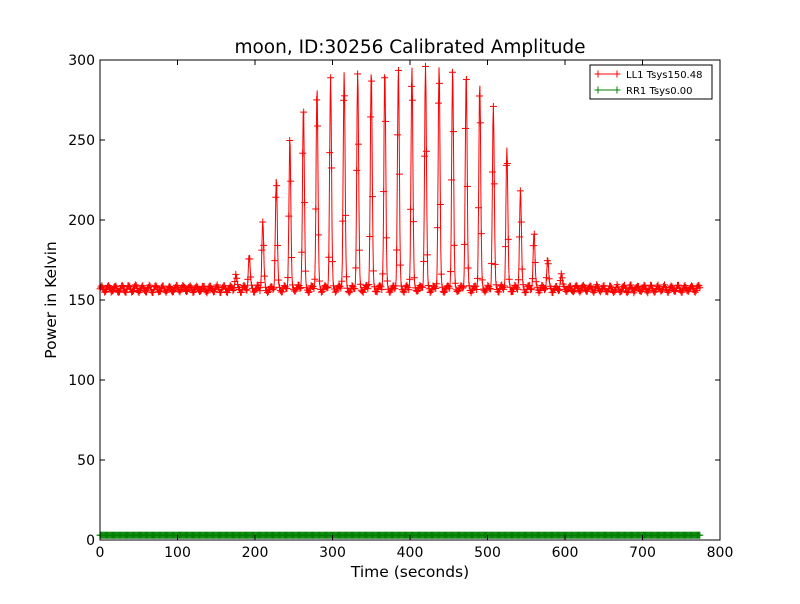 This screenshot has height=604, width=800. Describe the element at coordinates (100, 553) in the screenshot. I see `x-tick-label: 0` at that location.